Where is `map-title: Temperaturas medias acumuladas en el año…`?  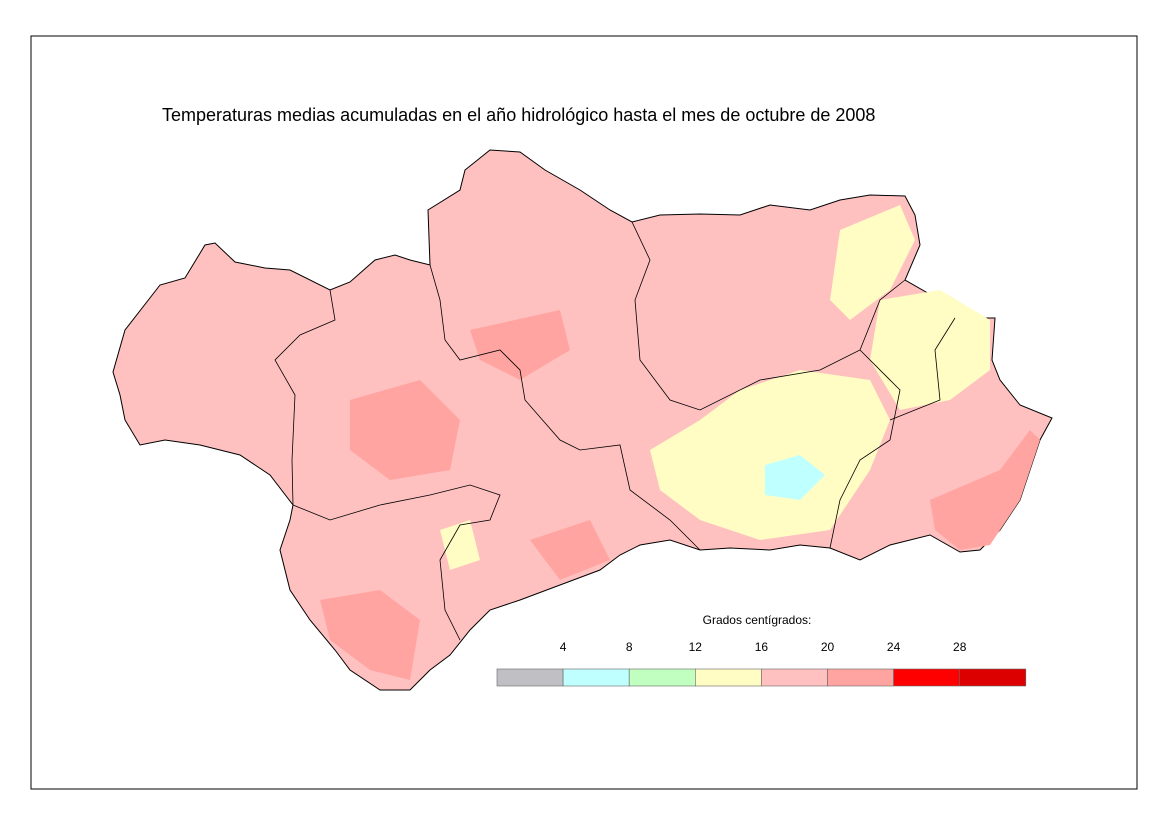 map-title: Temperaturas medias acumuladas en el año… is located at coordinates (518, 115).